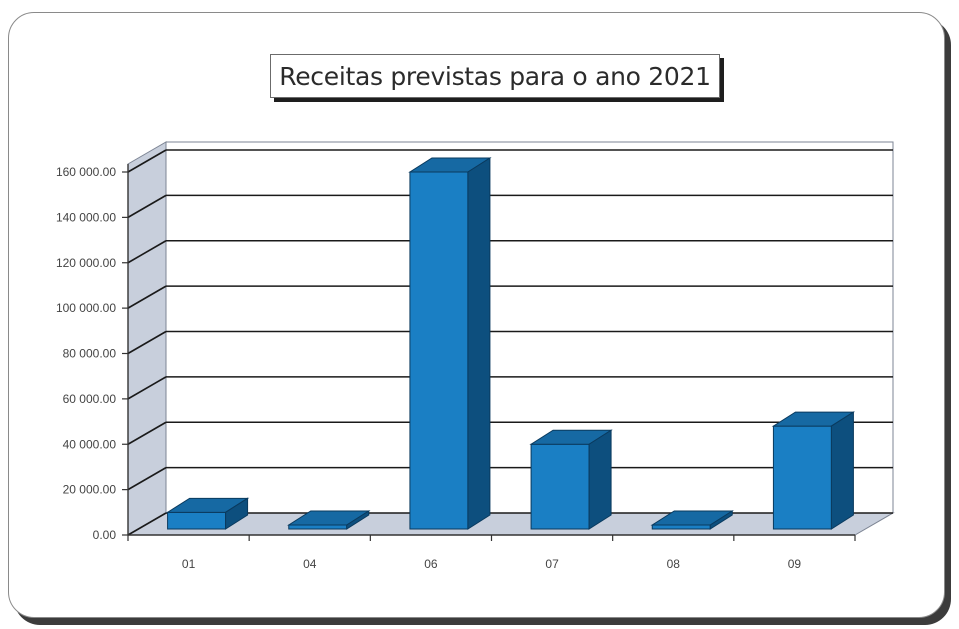 The height and width of the screenshot is (629, 959). Describe the element at coordinates (86, 263) in the screenshot. I see `y-tick-label: 120 000.00` at that location.